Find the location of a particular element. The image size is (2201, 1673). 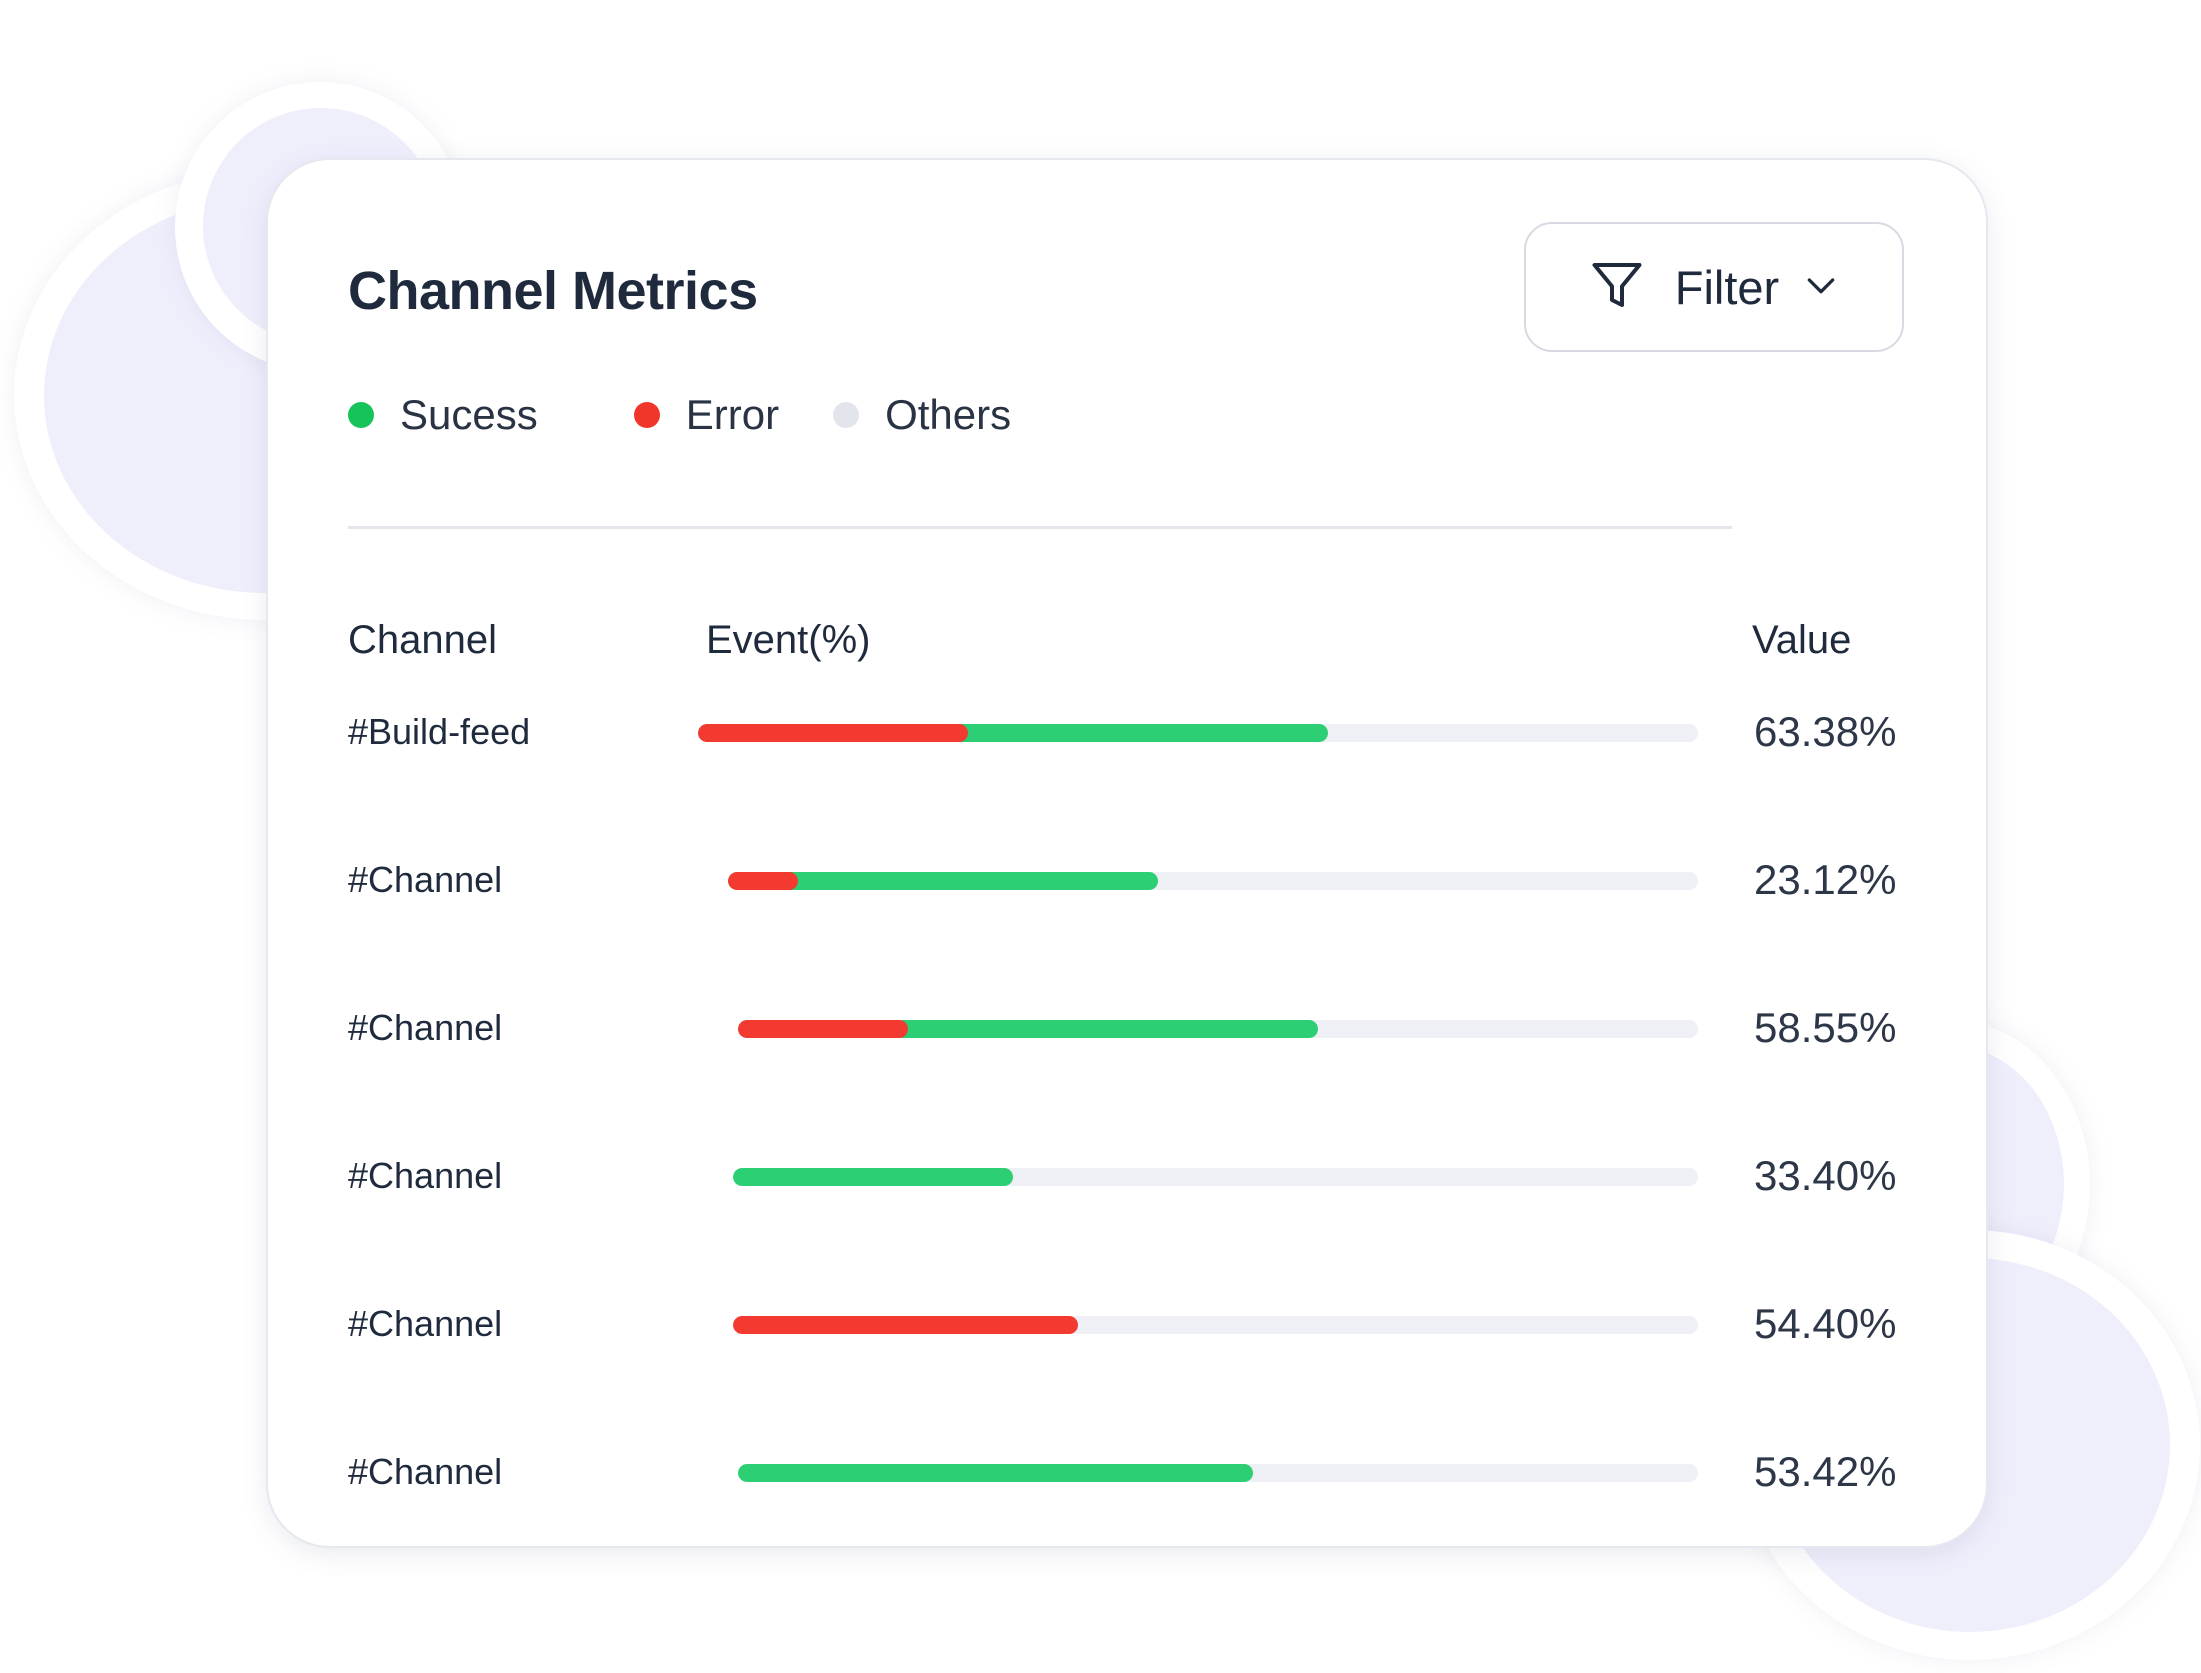

error-dot-icon is located at coordinates (646, 415).